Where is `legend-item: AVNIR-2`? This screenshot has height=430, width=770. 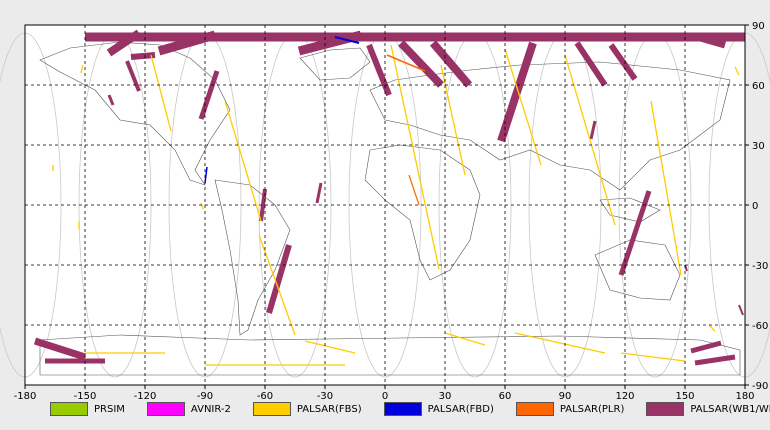 legend-item: AVNIR-2 is located at coordinates (188, 409).